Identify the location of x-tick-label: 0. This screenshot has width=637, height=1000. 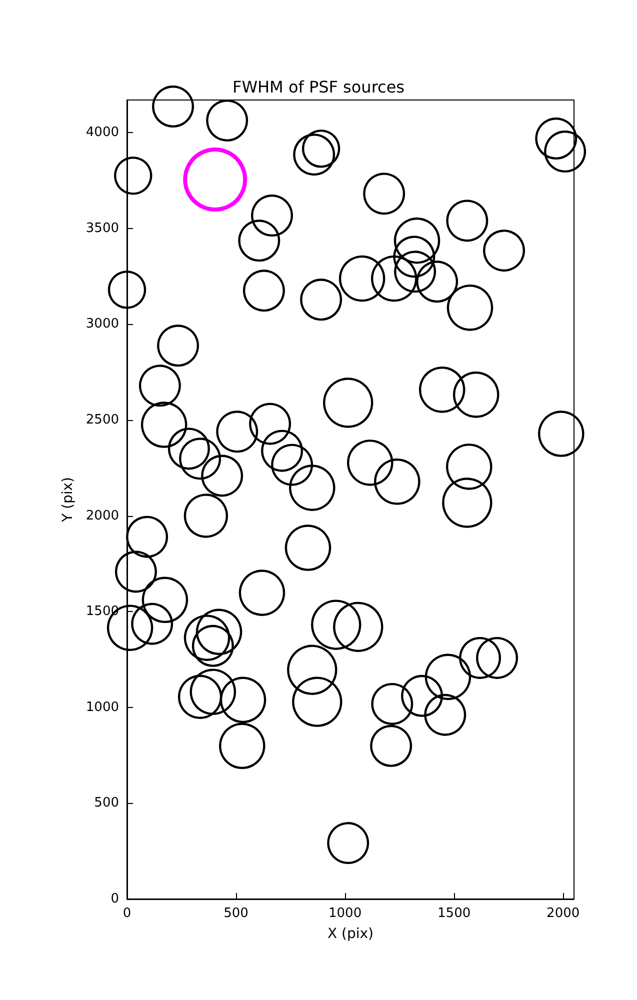
(127, 913).